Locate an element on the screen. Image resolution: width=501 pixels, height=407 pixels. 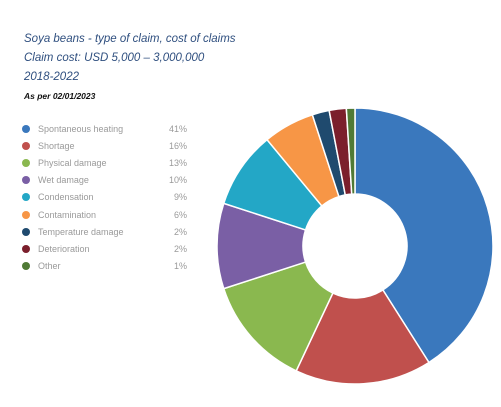
legend-label: Temperature damage is located at coordinates (81, 231).